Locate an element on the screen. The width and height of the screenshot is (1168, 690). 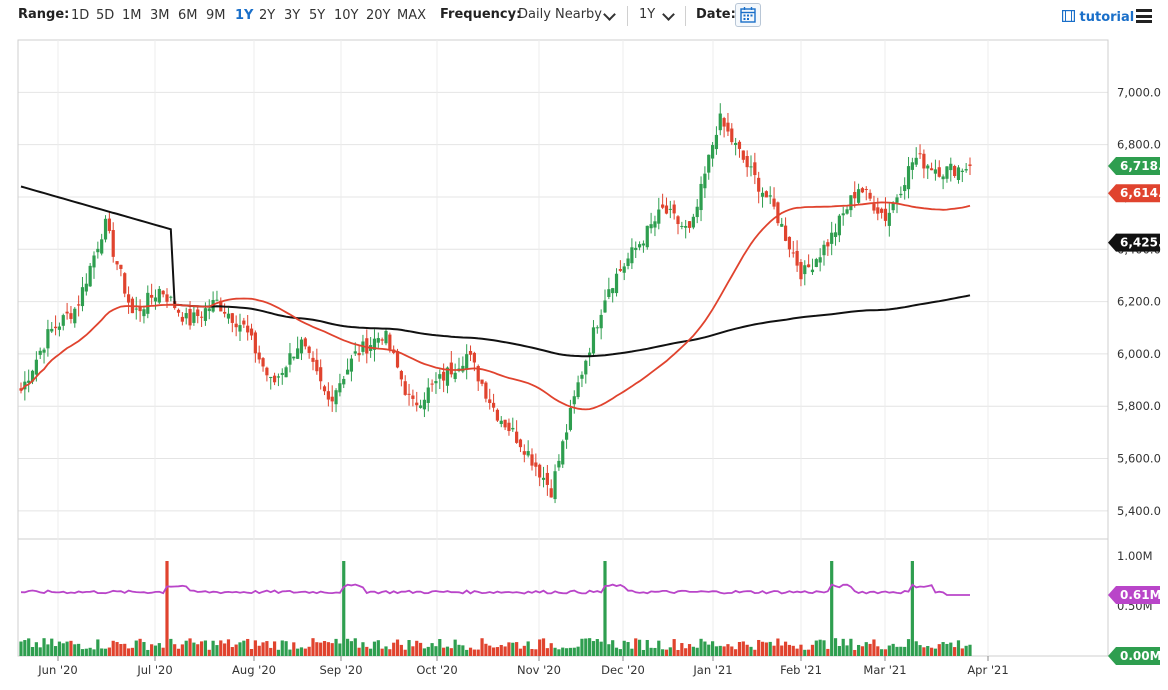
range-2y: 2Y is located at coordinates (267, 15).